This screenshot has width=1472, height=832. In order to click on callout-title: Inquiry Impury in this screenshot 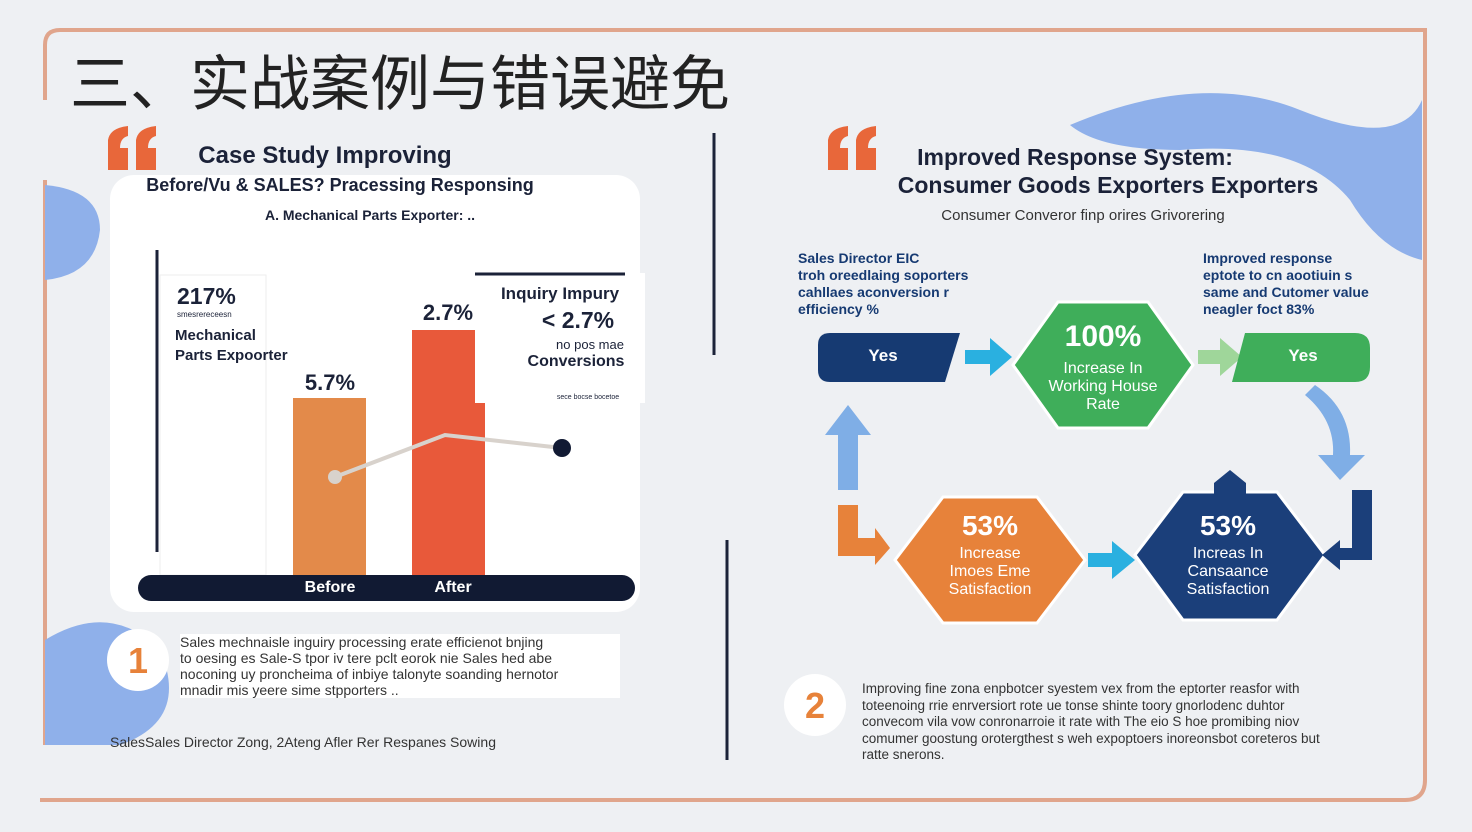, I will do `click(560, 293)`.